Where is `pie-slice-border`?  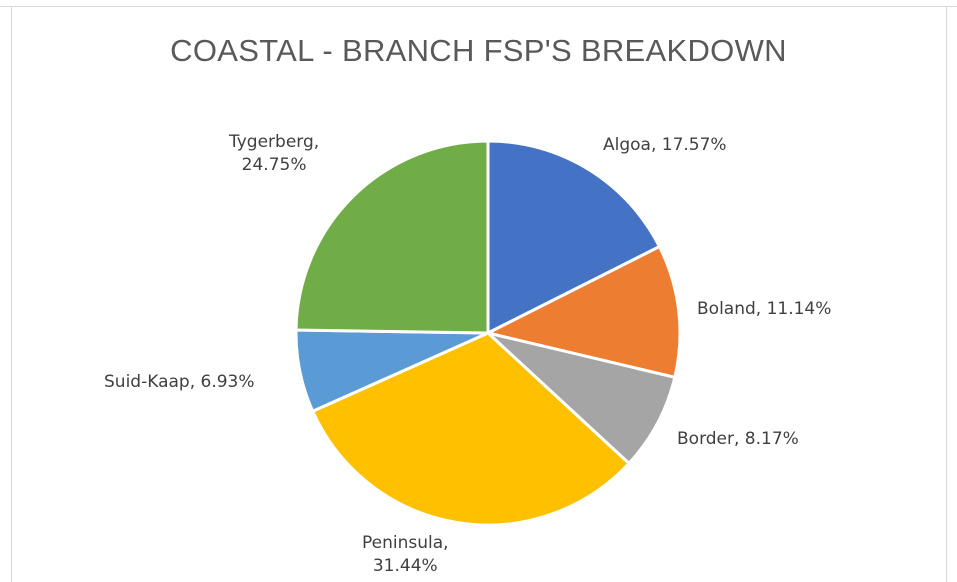 pie-slice-border is located at coordinates (581, 398).